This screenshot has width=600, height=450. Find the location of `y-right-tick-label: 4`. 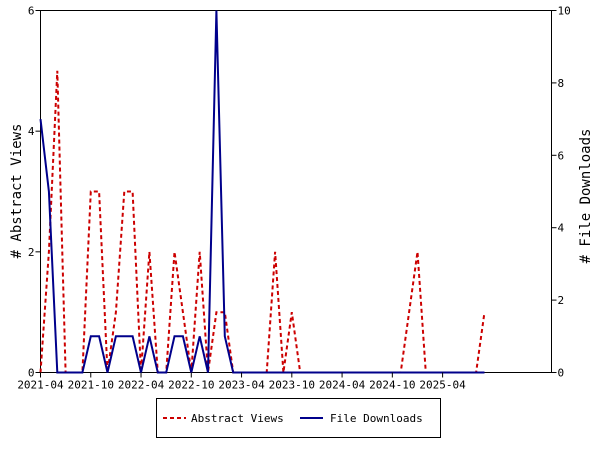

y-right-tick-label: 4 is located at coordinates (561, 228).